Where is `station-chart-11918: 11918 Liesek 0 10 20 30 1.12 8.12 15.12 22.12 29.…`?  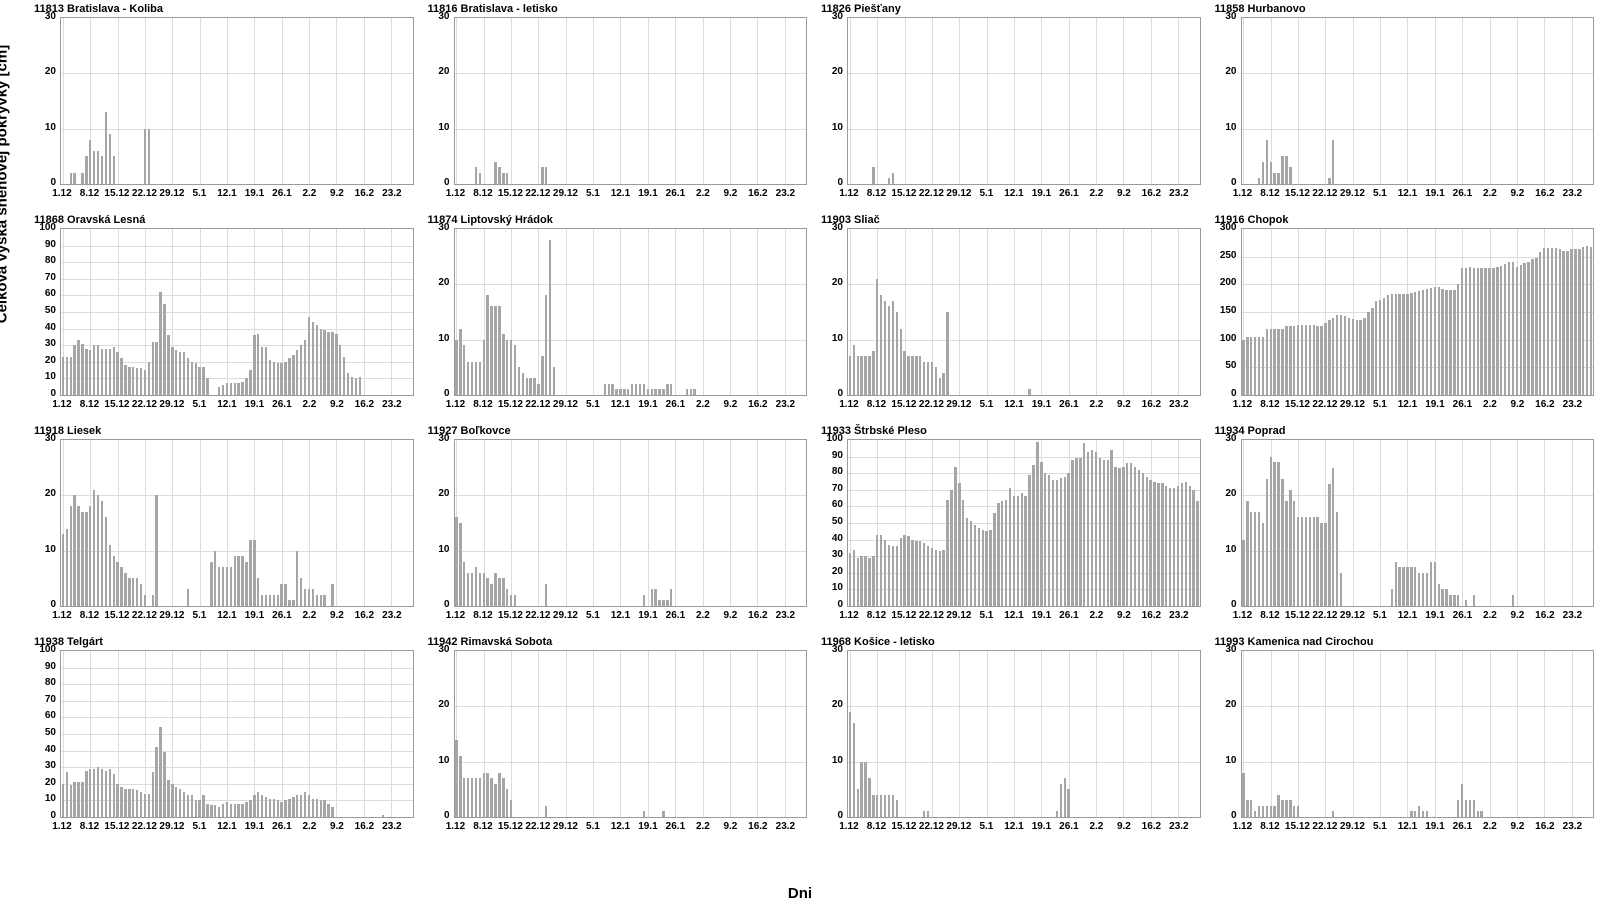
station-chart-11918: 11918 Liesek 0 10 20 30 1.12 8.12 15.12 22.12 29.… is located at coordinates (224, 523).